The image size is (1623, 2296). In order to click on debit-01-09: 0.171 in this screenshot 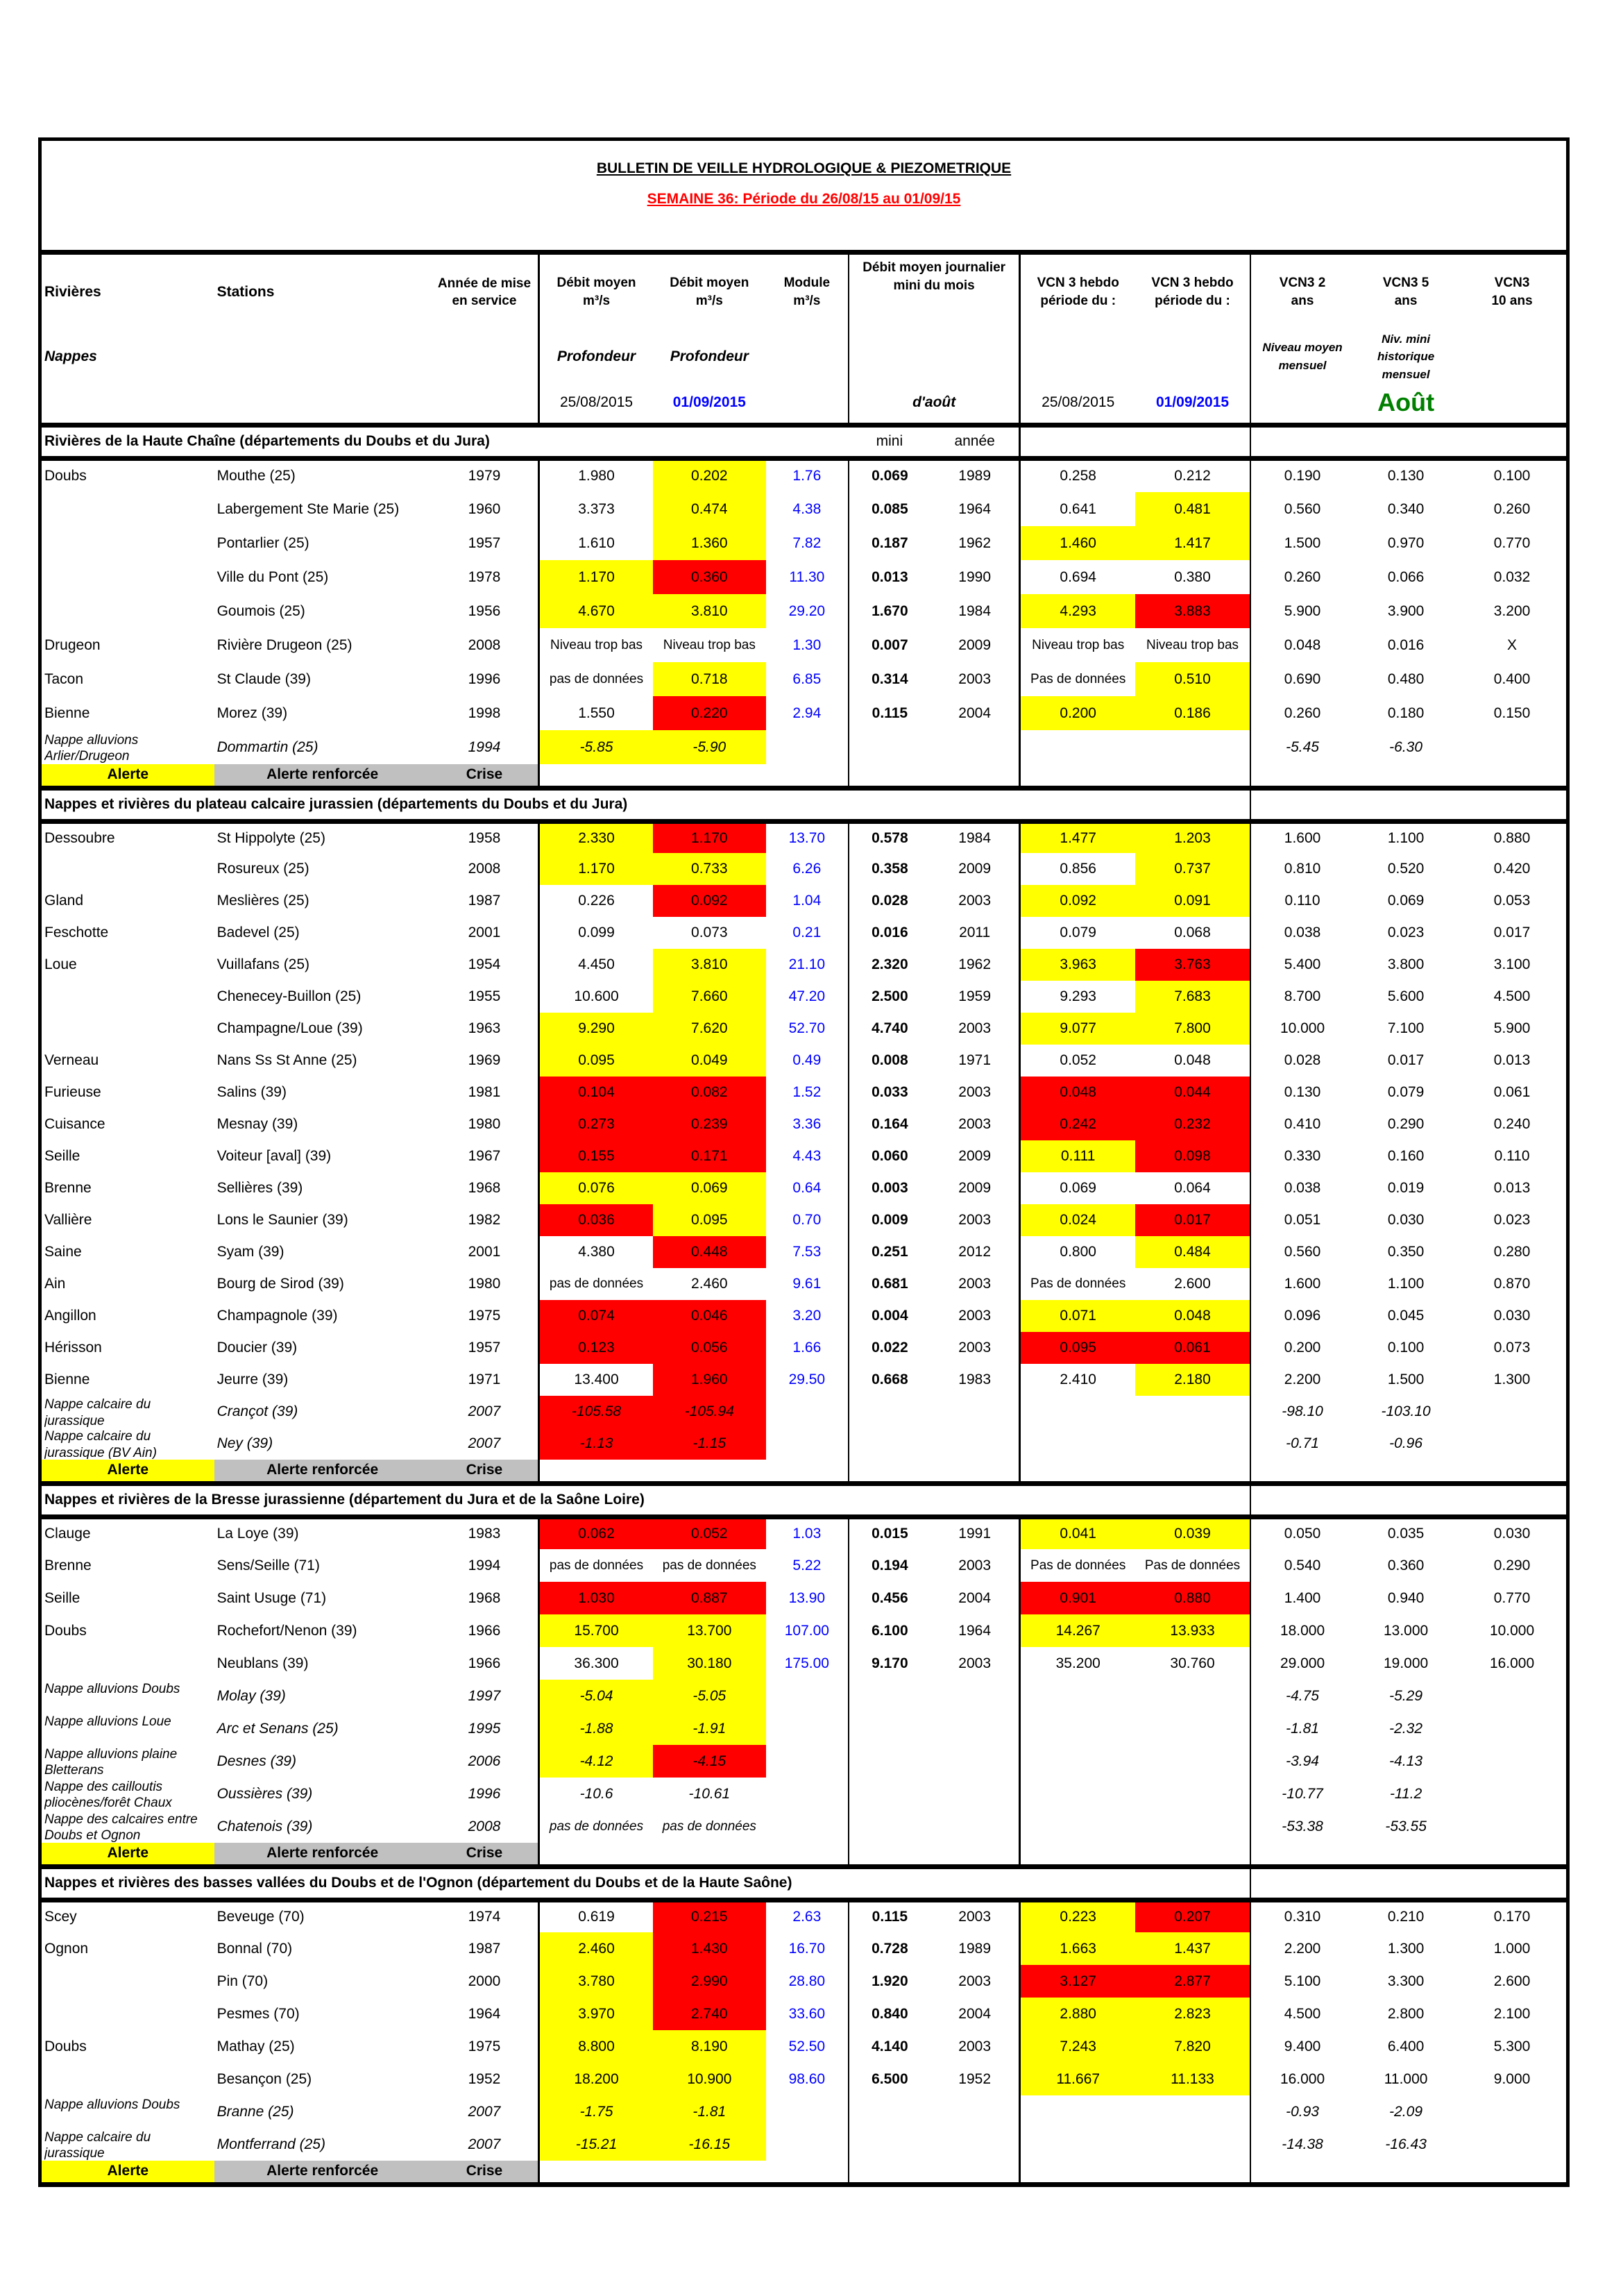, I will do `click(709, 1156)`.